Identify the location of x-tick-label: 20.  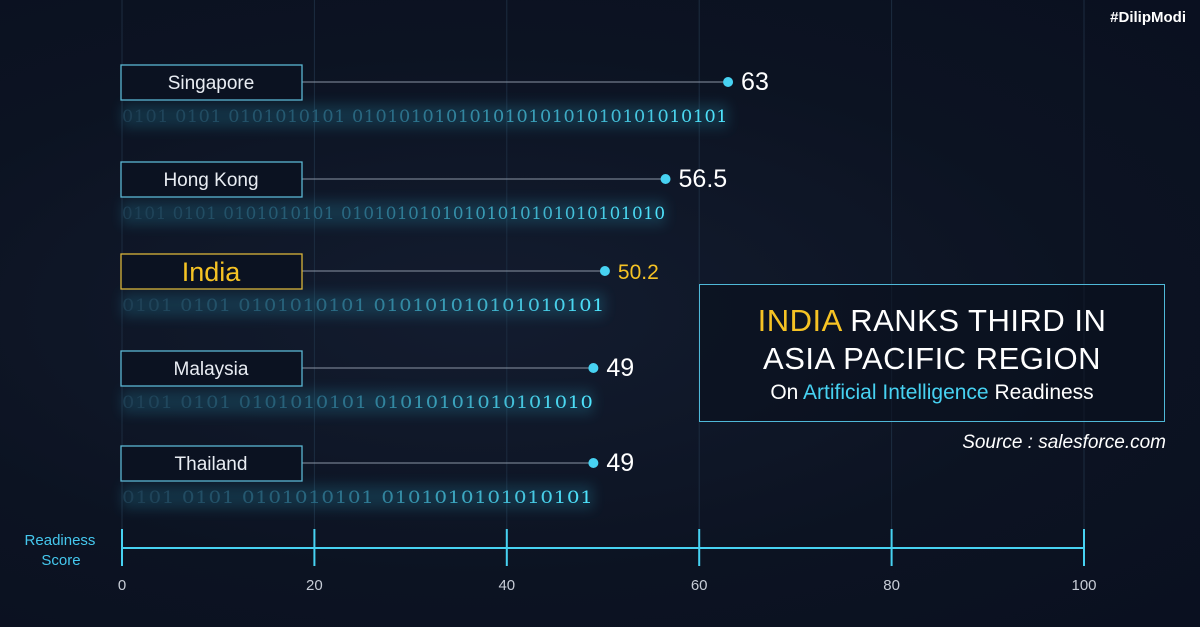
(314, 585).